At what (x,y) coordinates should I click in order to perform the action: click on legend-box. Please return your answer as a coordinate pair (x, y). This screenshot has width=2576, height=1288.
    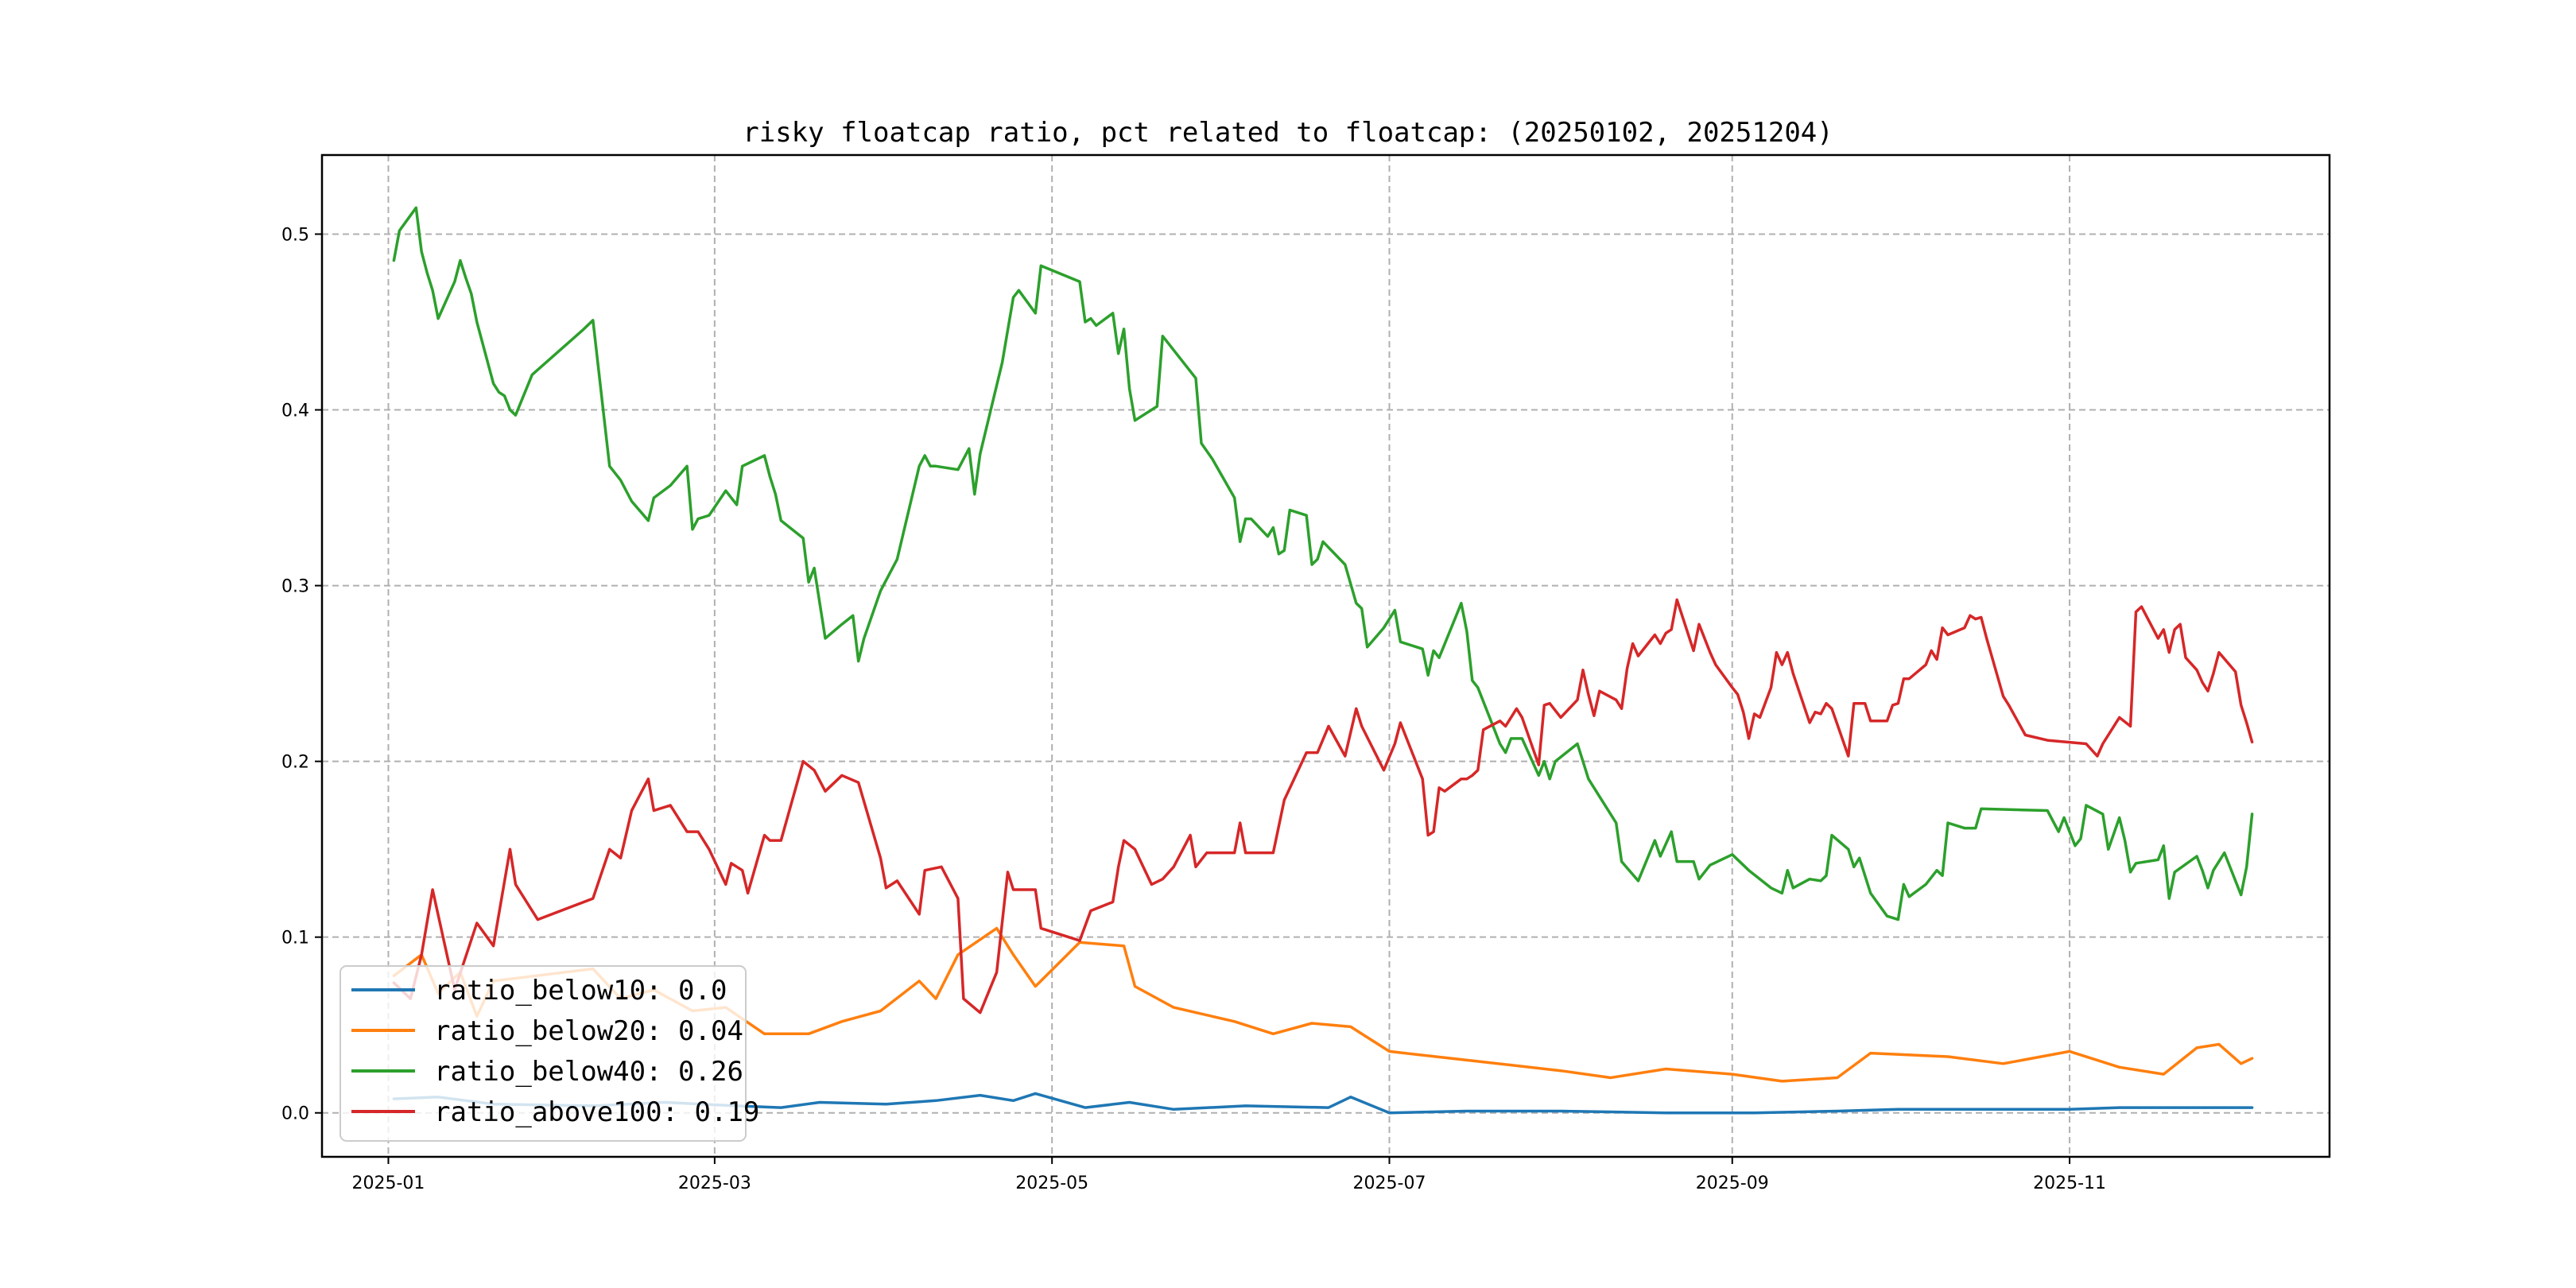
    Looking at the image, I should click on (543, 1053).